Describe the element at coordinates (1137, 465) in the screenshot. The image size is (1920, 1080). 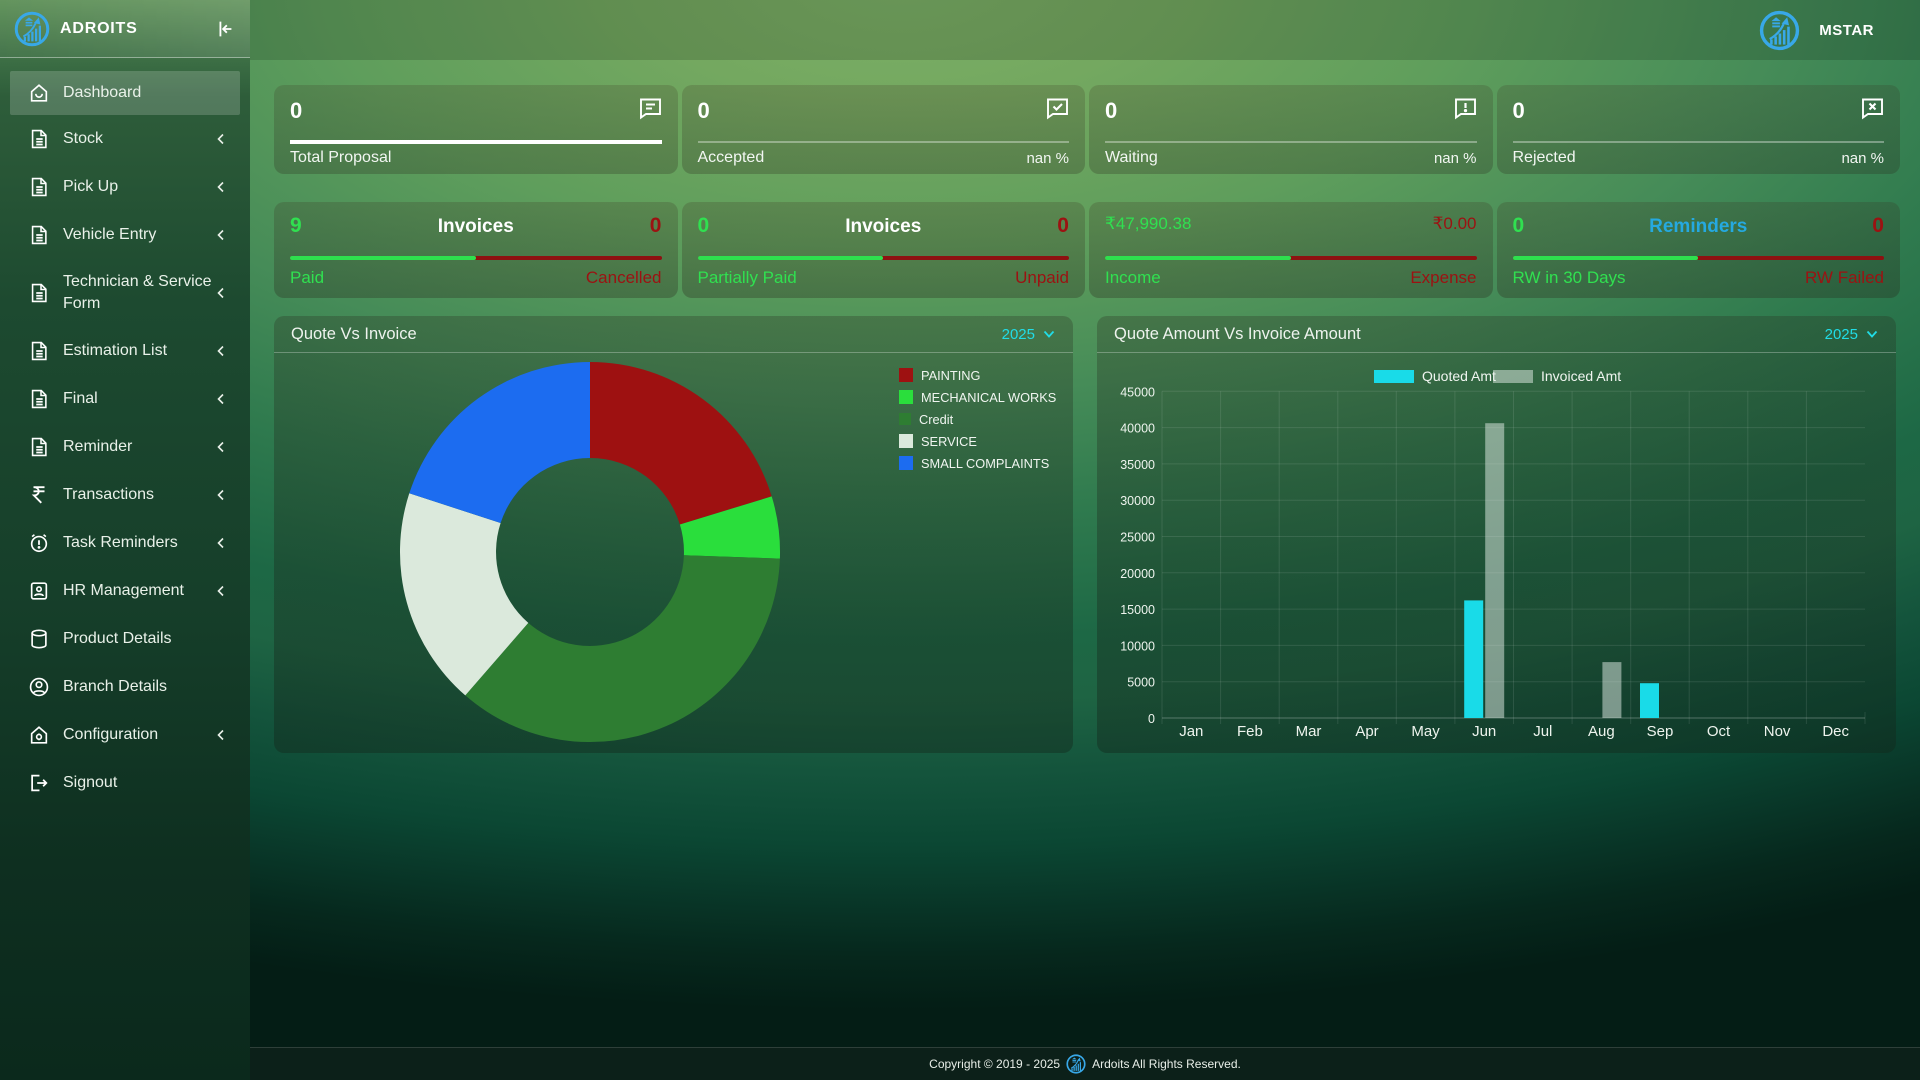
I see `svg-text: 35000` at that location.